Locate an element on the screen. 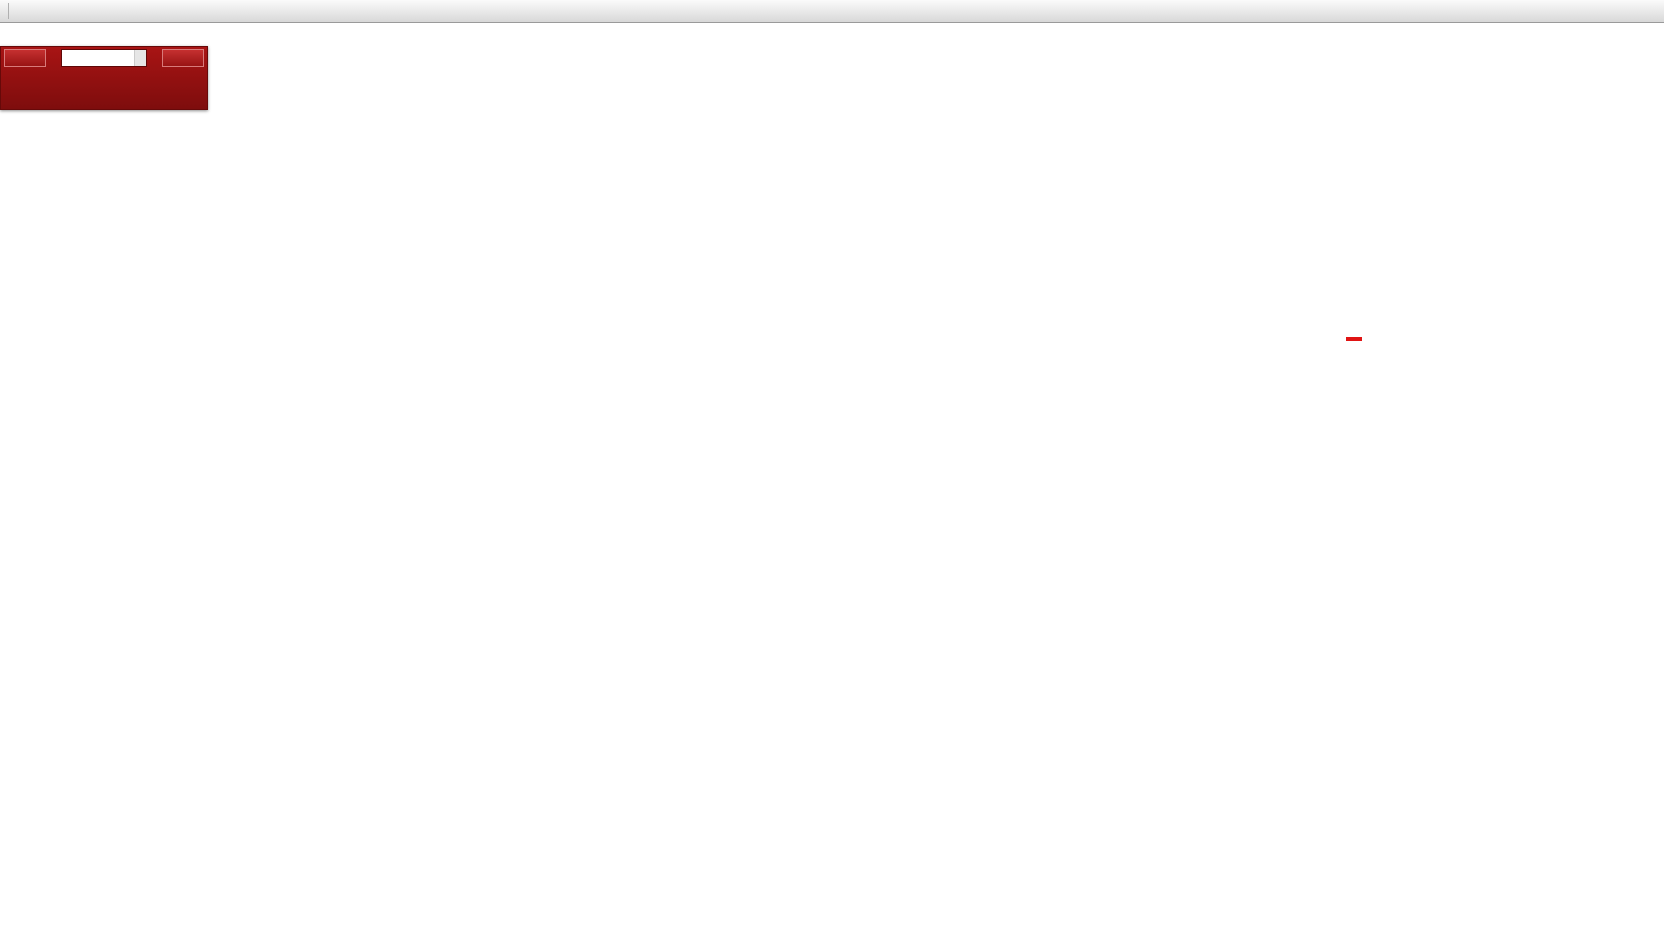 Image resolution: width=1664 pixels, height=949 pixels. main-toolbar is located at coordinates (832, 11).